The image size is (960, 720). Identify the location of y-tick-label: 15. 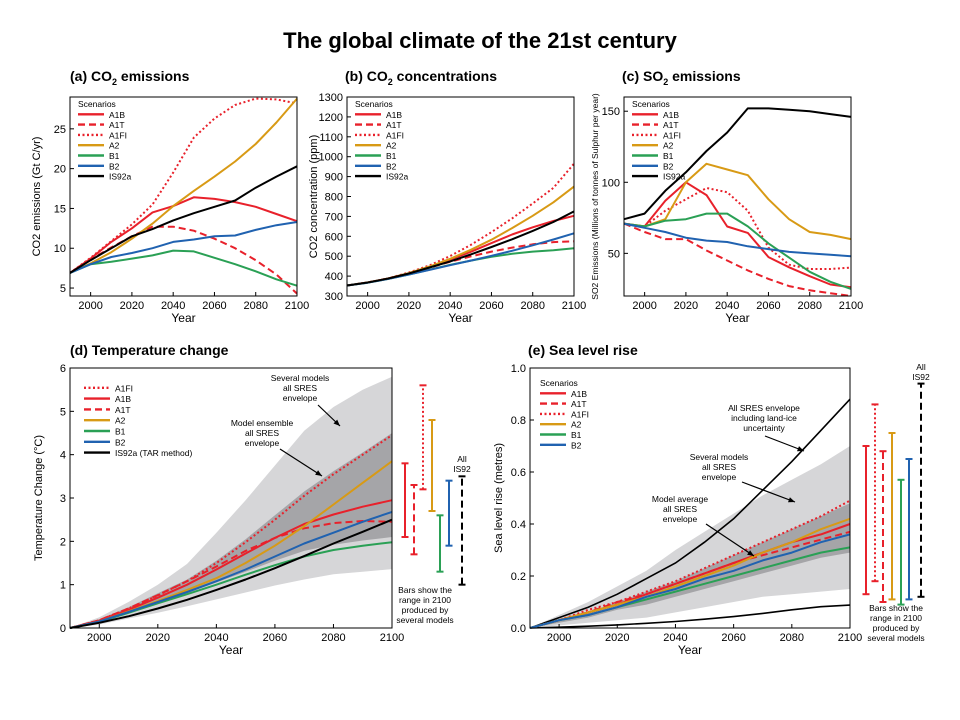
(60, 209).